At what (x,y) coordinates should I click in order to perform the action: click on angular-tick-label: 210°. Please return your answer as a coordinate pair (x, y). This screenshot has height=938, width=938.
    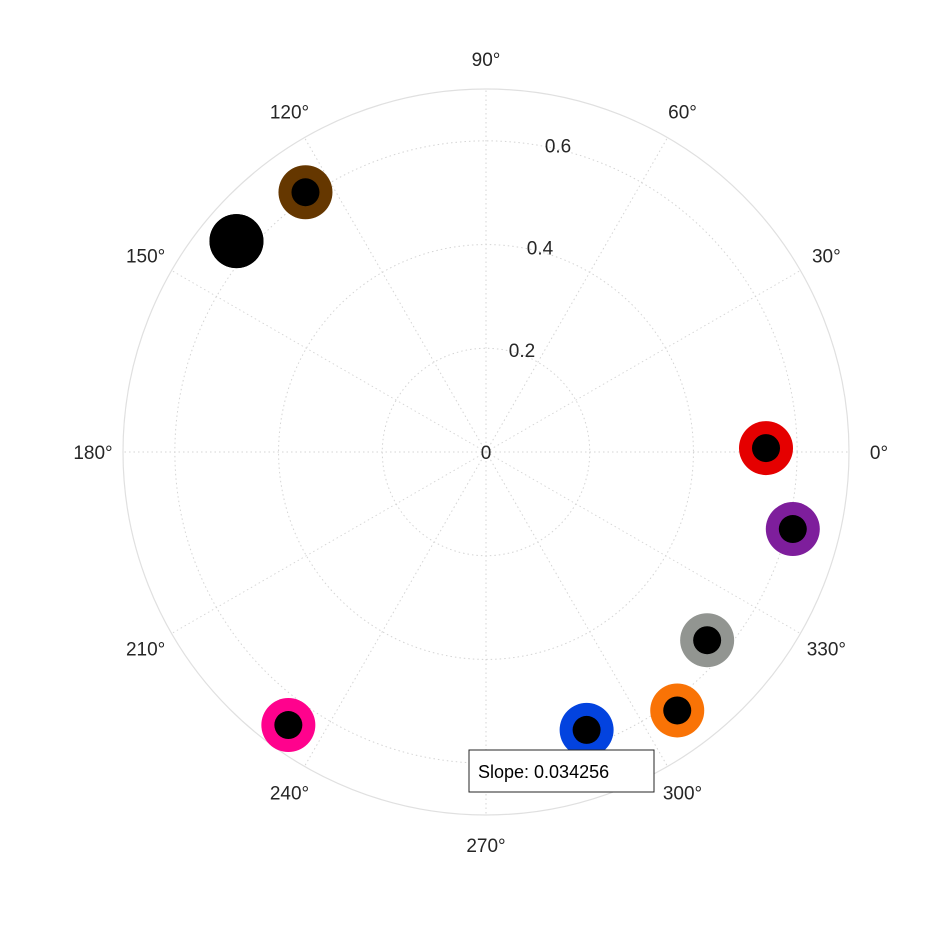
    Looking at the image, I should click on (145, 650).